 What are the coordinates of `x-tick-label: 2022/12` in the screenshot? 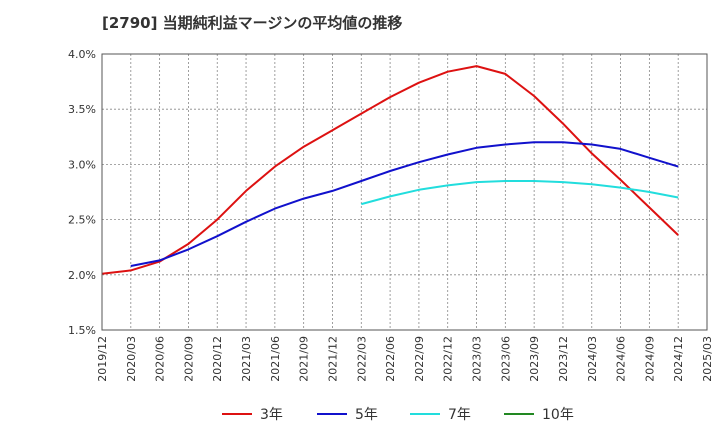 It's located at (448, 359).